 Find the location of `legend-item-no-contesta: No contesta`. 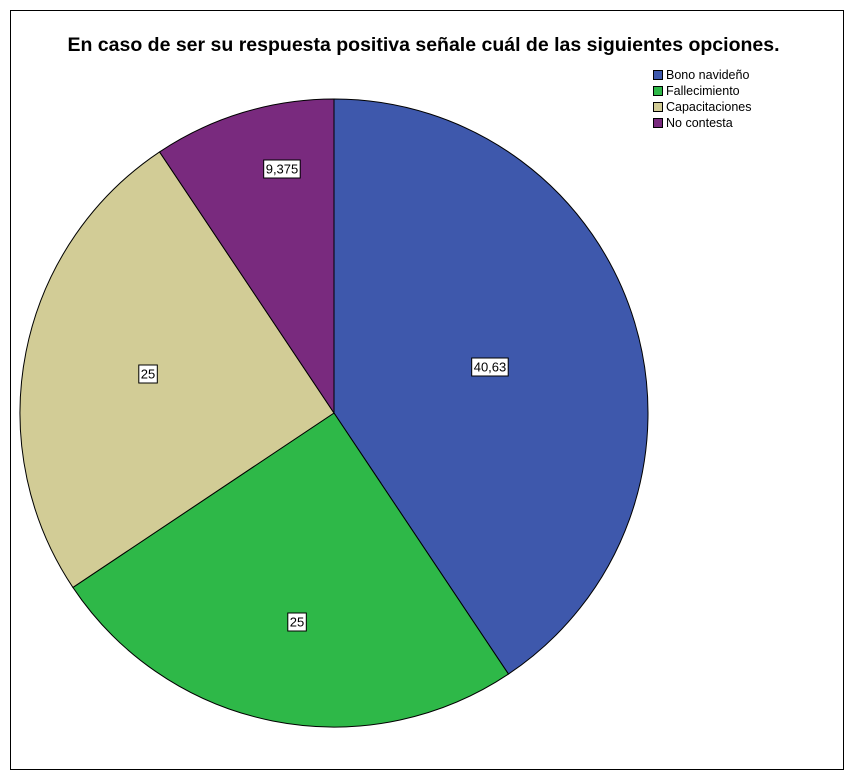

legend-item-no-contesta: No contesta is located at coordinates (702, 123).